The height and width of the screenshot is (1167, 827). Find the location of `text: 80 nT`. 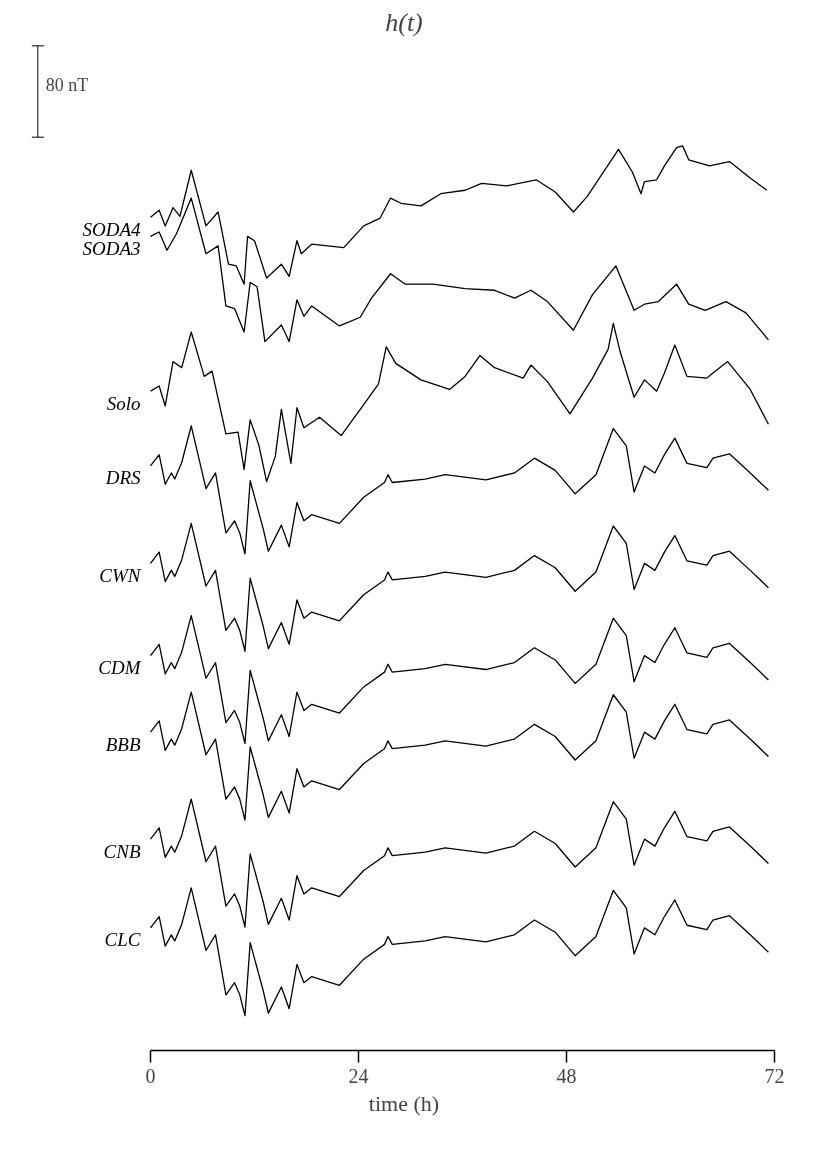

text: 80 nT is located at coordinates (67, 84).